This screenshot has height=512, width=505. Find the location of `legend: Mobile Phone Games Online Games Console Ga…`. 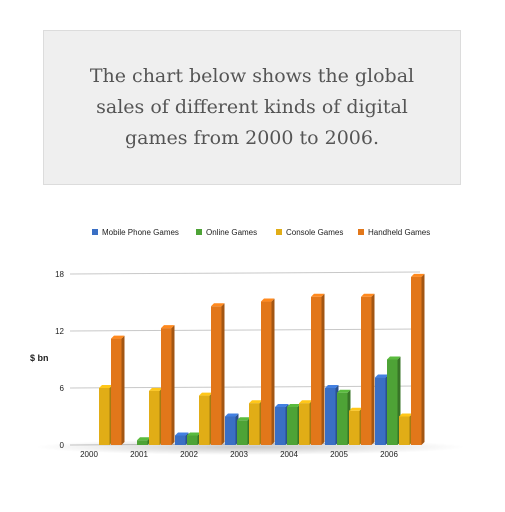

legend: Mobile Phone Games Online Games Console Ga… is located at coordinates (261, 232).